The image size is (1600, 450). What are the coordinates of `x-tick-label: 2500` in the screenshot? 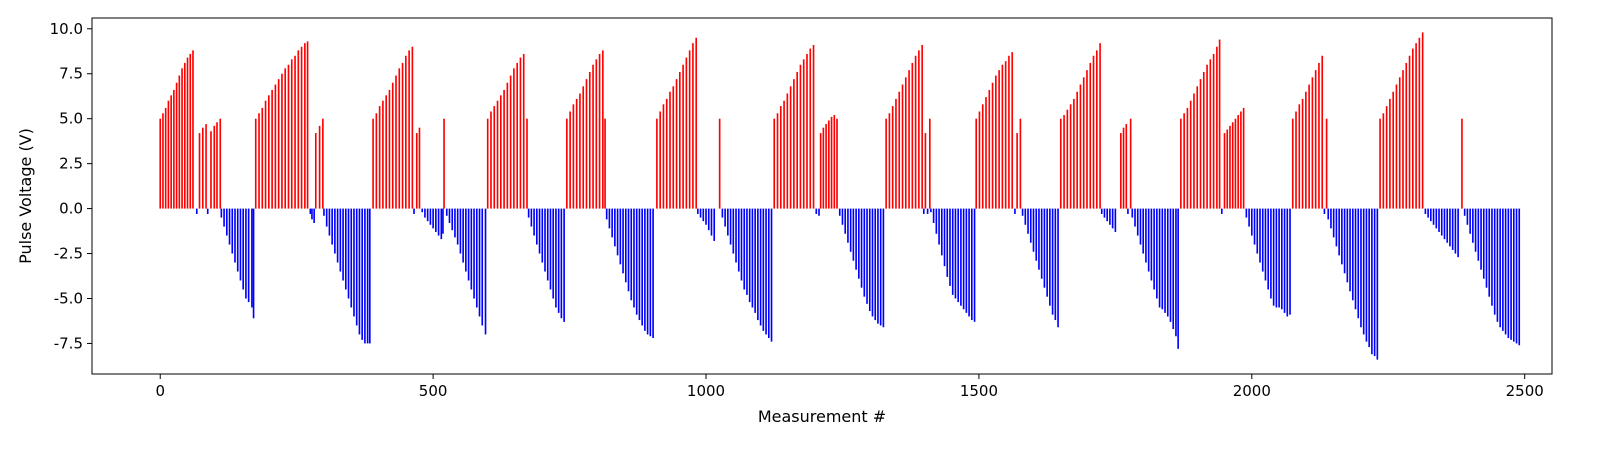 It's located at (1525, 391).